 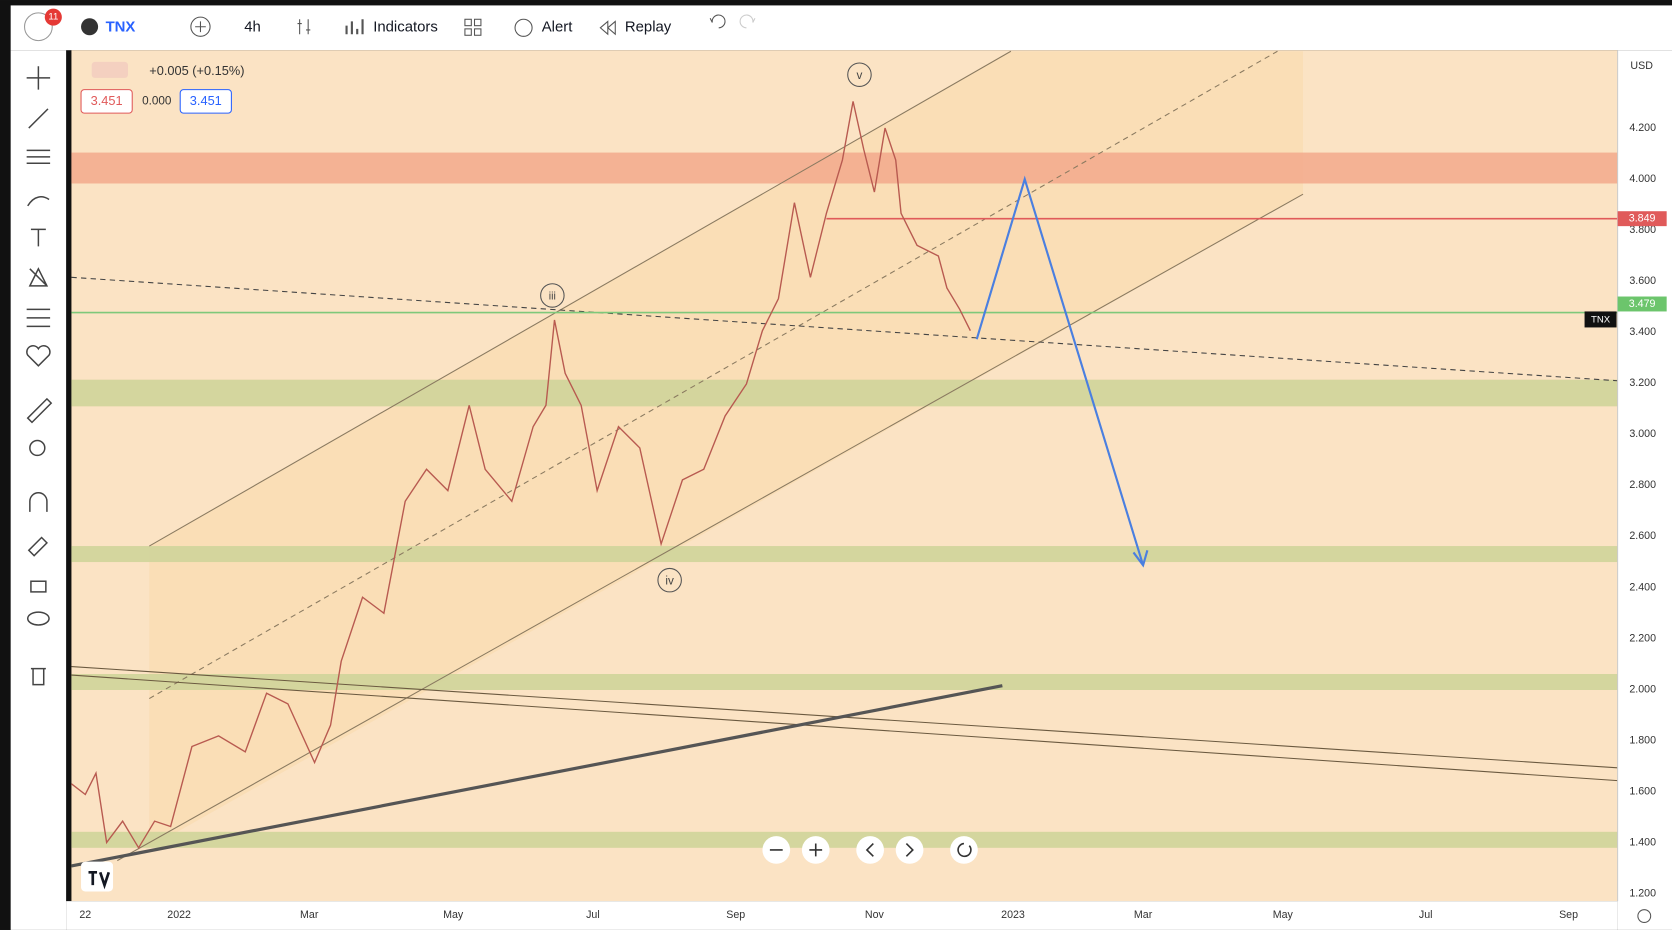 What do you see at coordinates (909, 850) in the screenshot?
I see `scroll-right` at bounding box center [909, 850].